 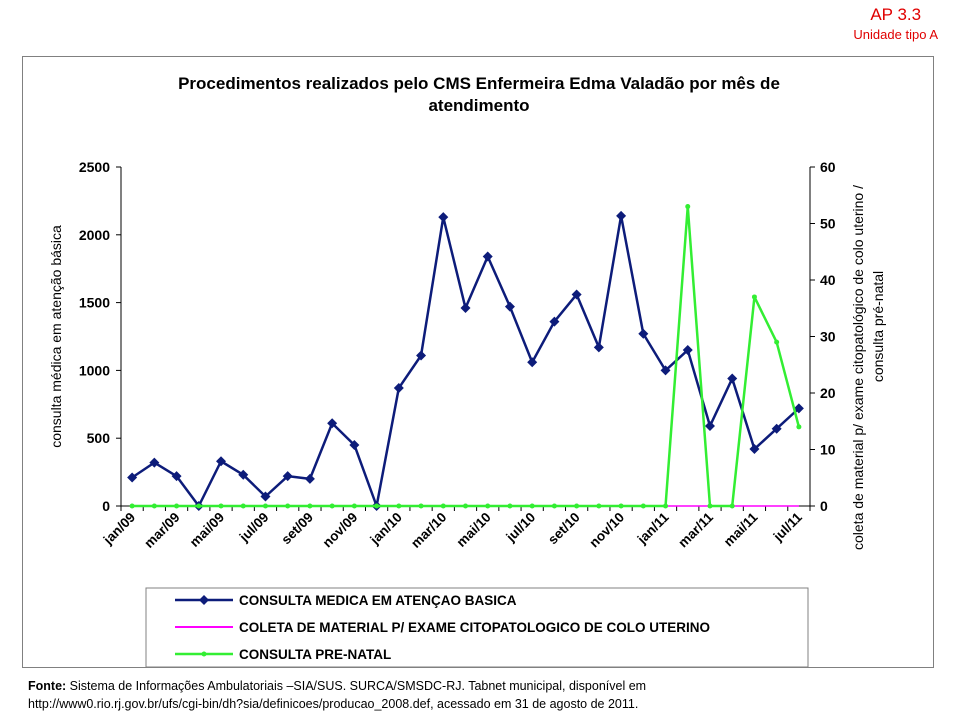 I want to click on legend-item: CONSULTA PRE-NATAL, so click(x=283, y=654).